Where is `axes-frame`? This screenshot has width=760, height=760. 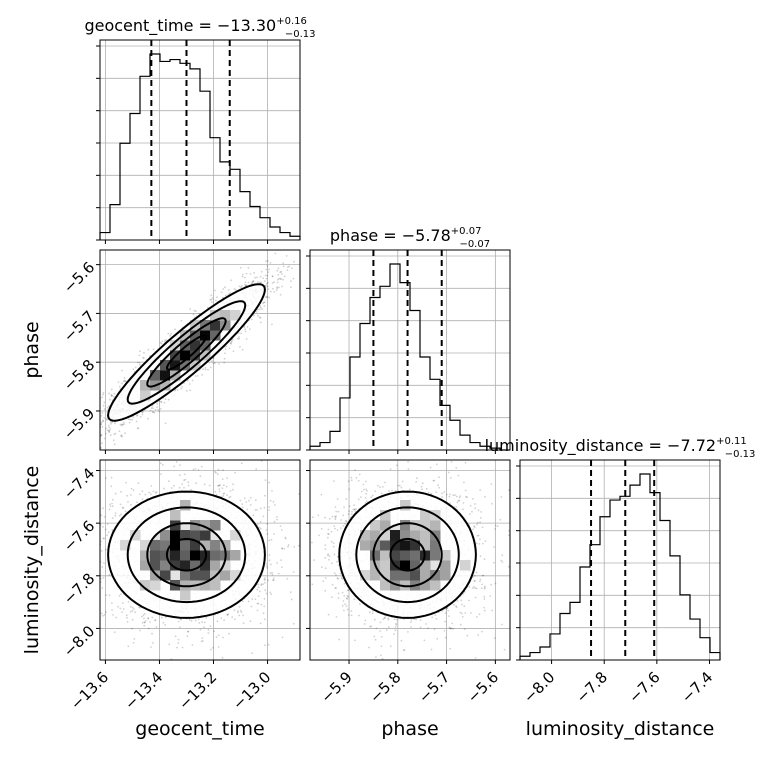
axes-frame is located at coordinates (410, 350).